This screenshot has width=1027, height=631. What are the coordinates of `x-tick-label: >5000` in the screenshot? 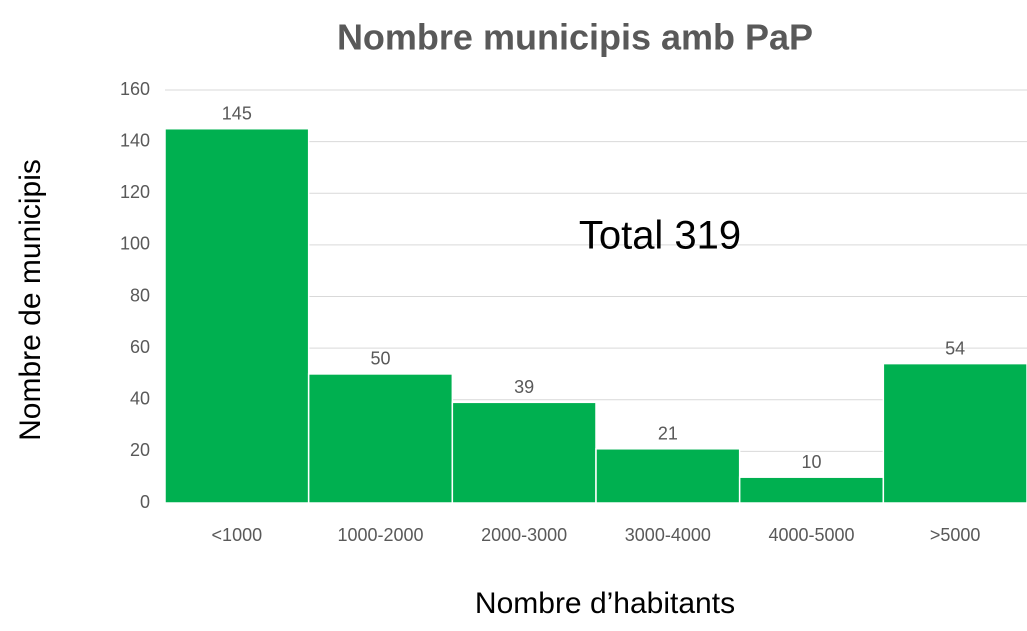 It's located at (955, 535).